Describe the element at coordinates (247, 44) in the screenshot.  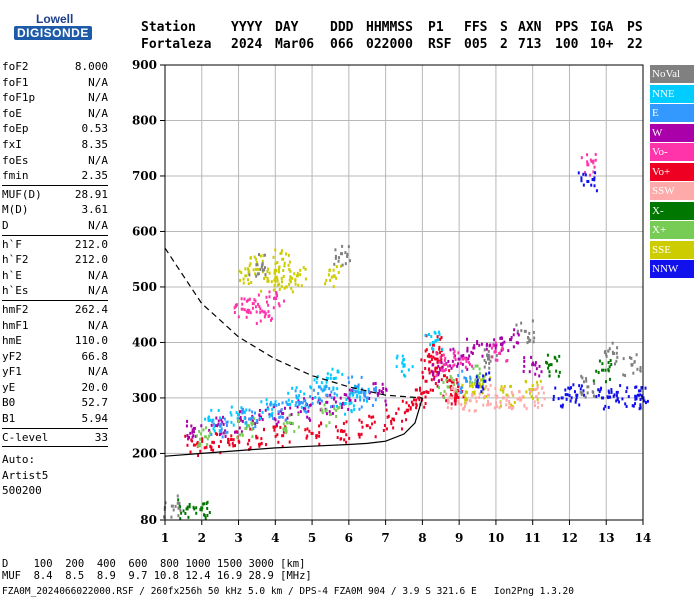
I see `header-value-1: 2024` at that location.